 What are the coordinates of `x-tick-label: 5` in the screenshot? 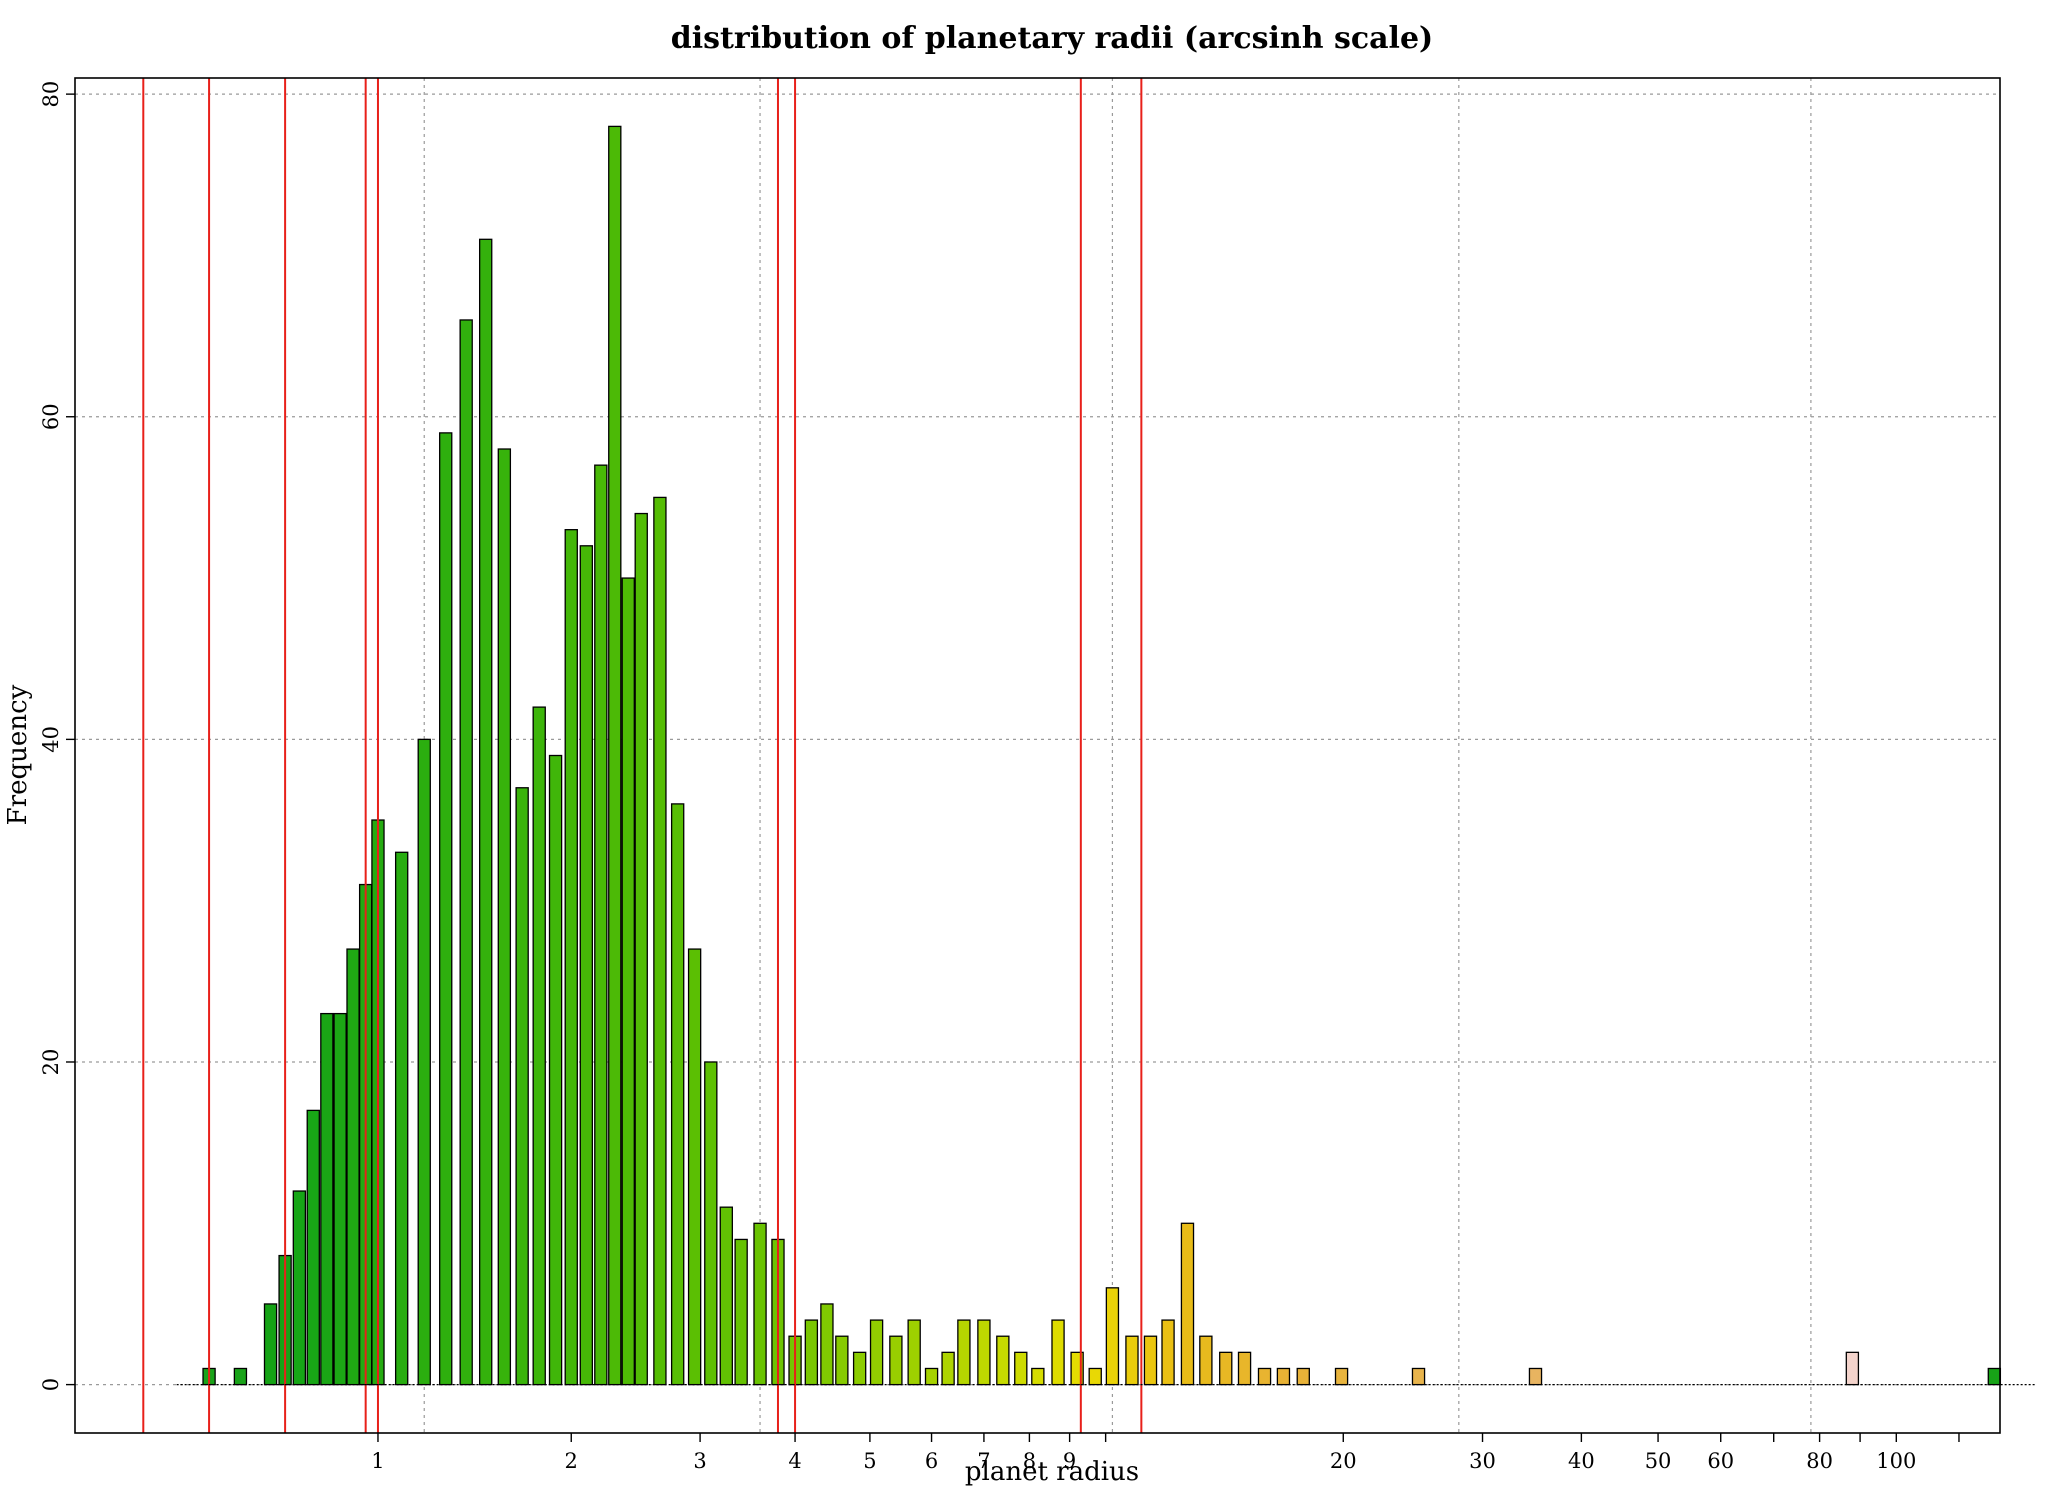 It's located at (869, 1461).